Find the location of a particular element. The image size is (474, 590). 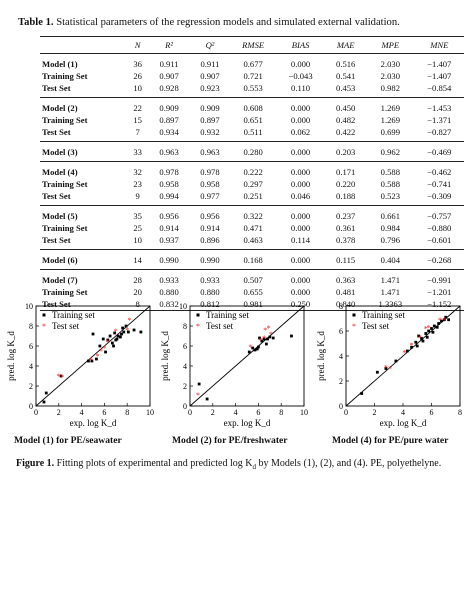

y-tick-label: 4 is located at coordinates (31, 366).